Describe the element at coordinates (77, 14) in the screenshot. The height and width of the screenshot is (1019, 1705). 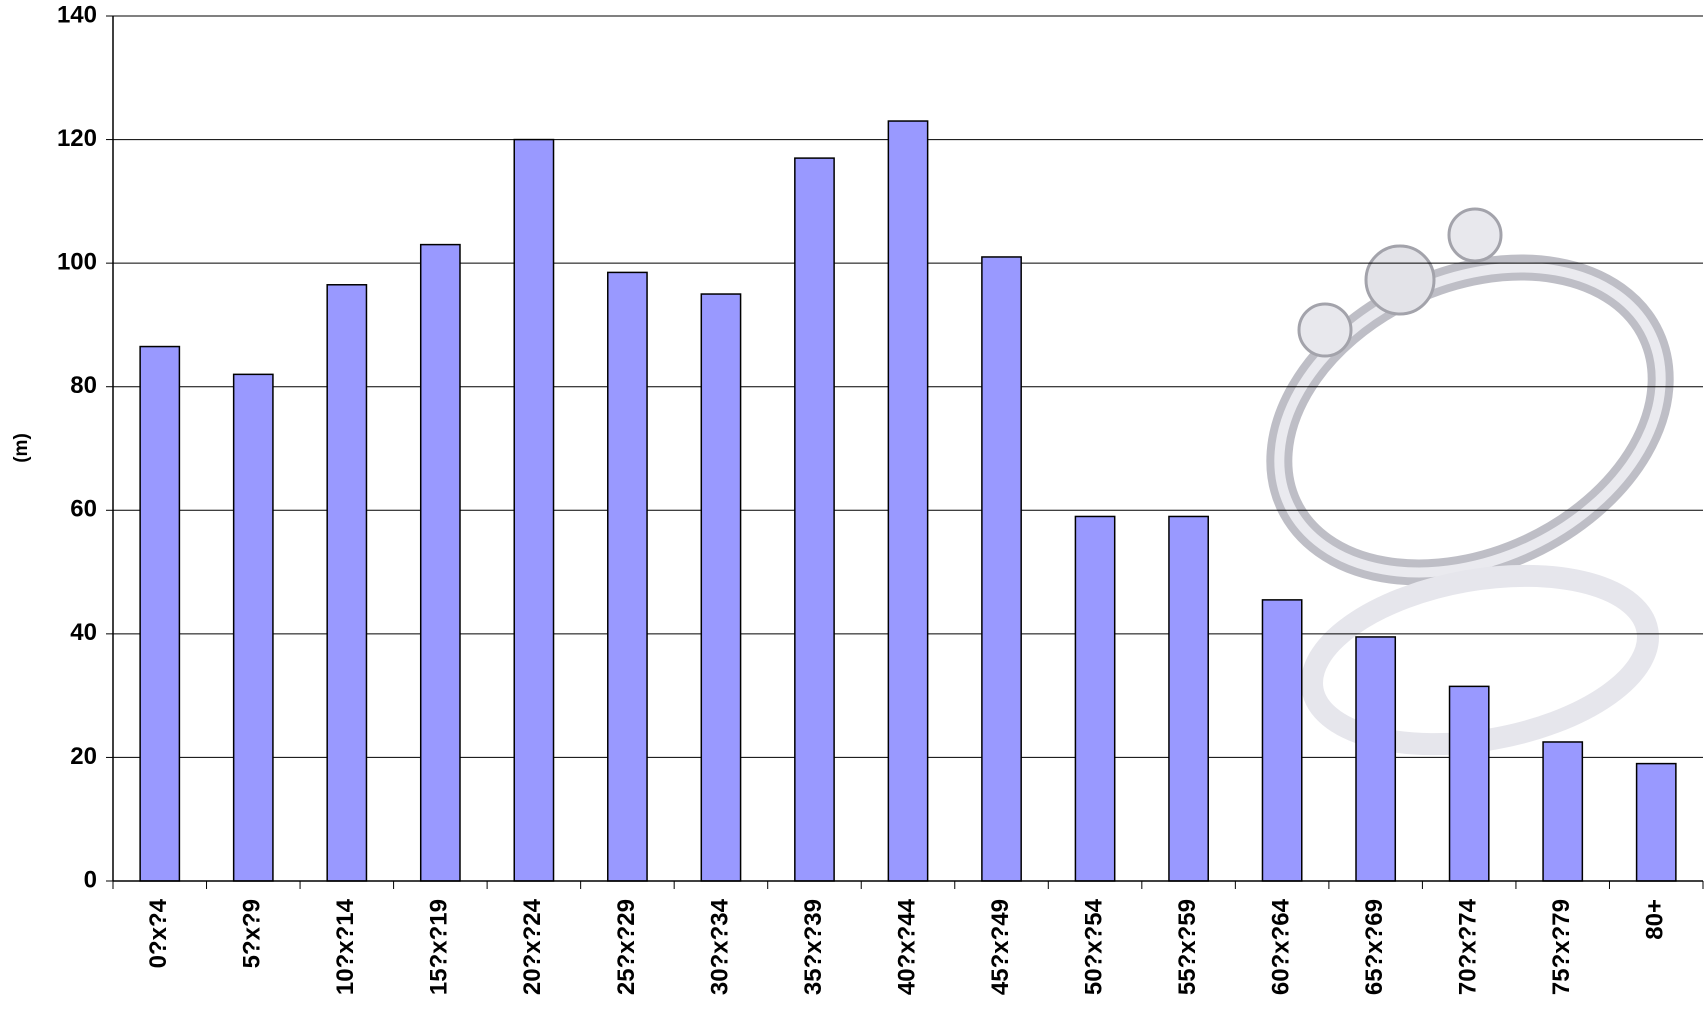
I see `y-tick-label: 140` at that location.